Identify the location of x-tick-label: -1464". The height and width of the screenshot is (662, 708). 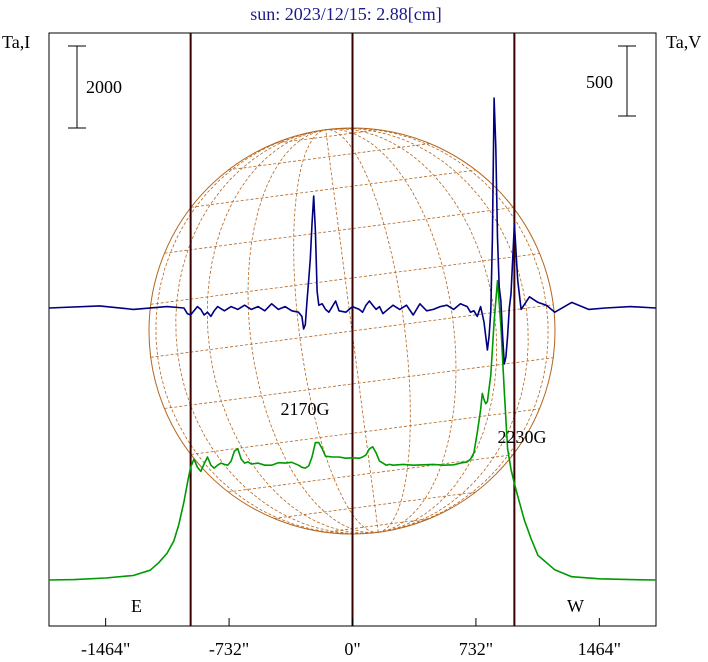
(105, 649).